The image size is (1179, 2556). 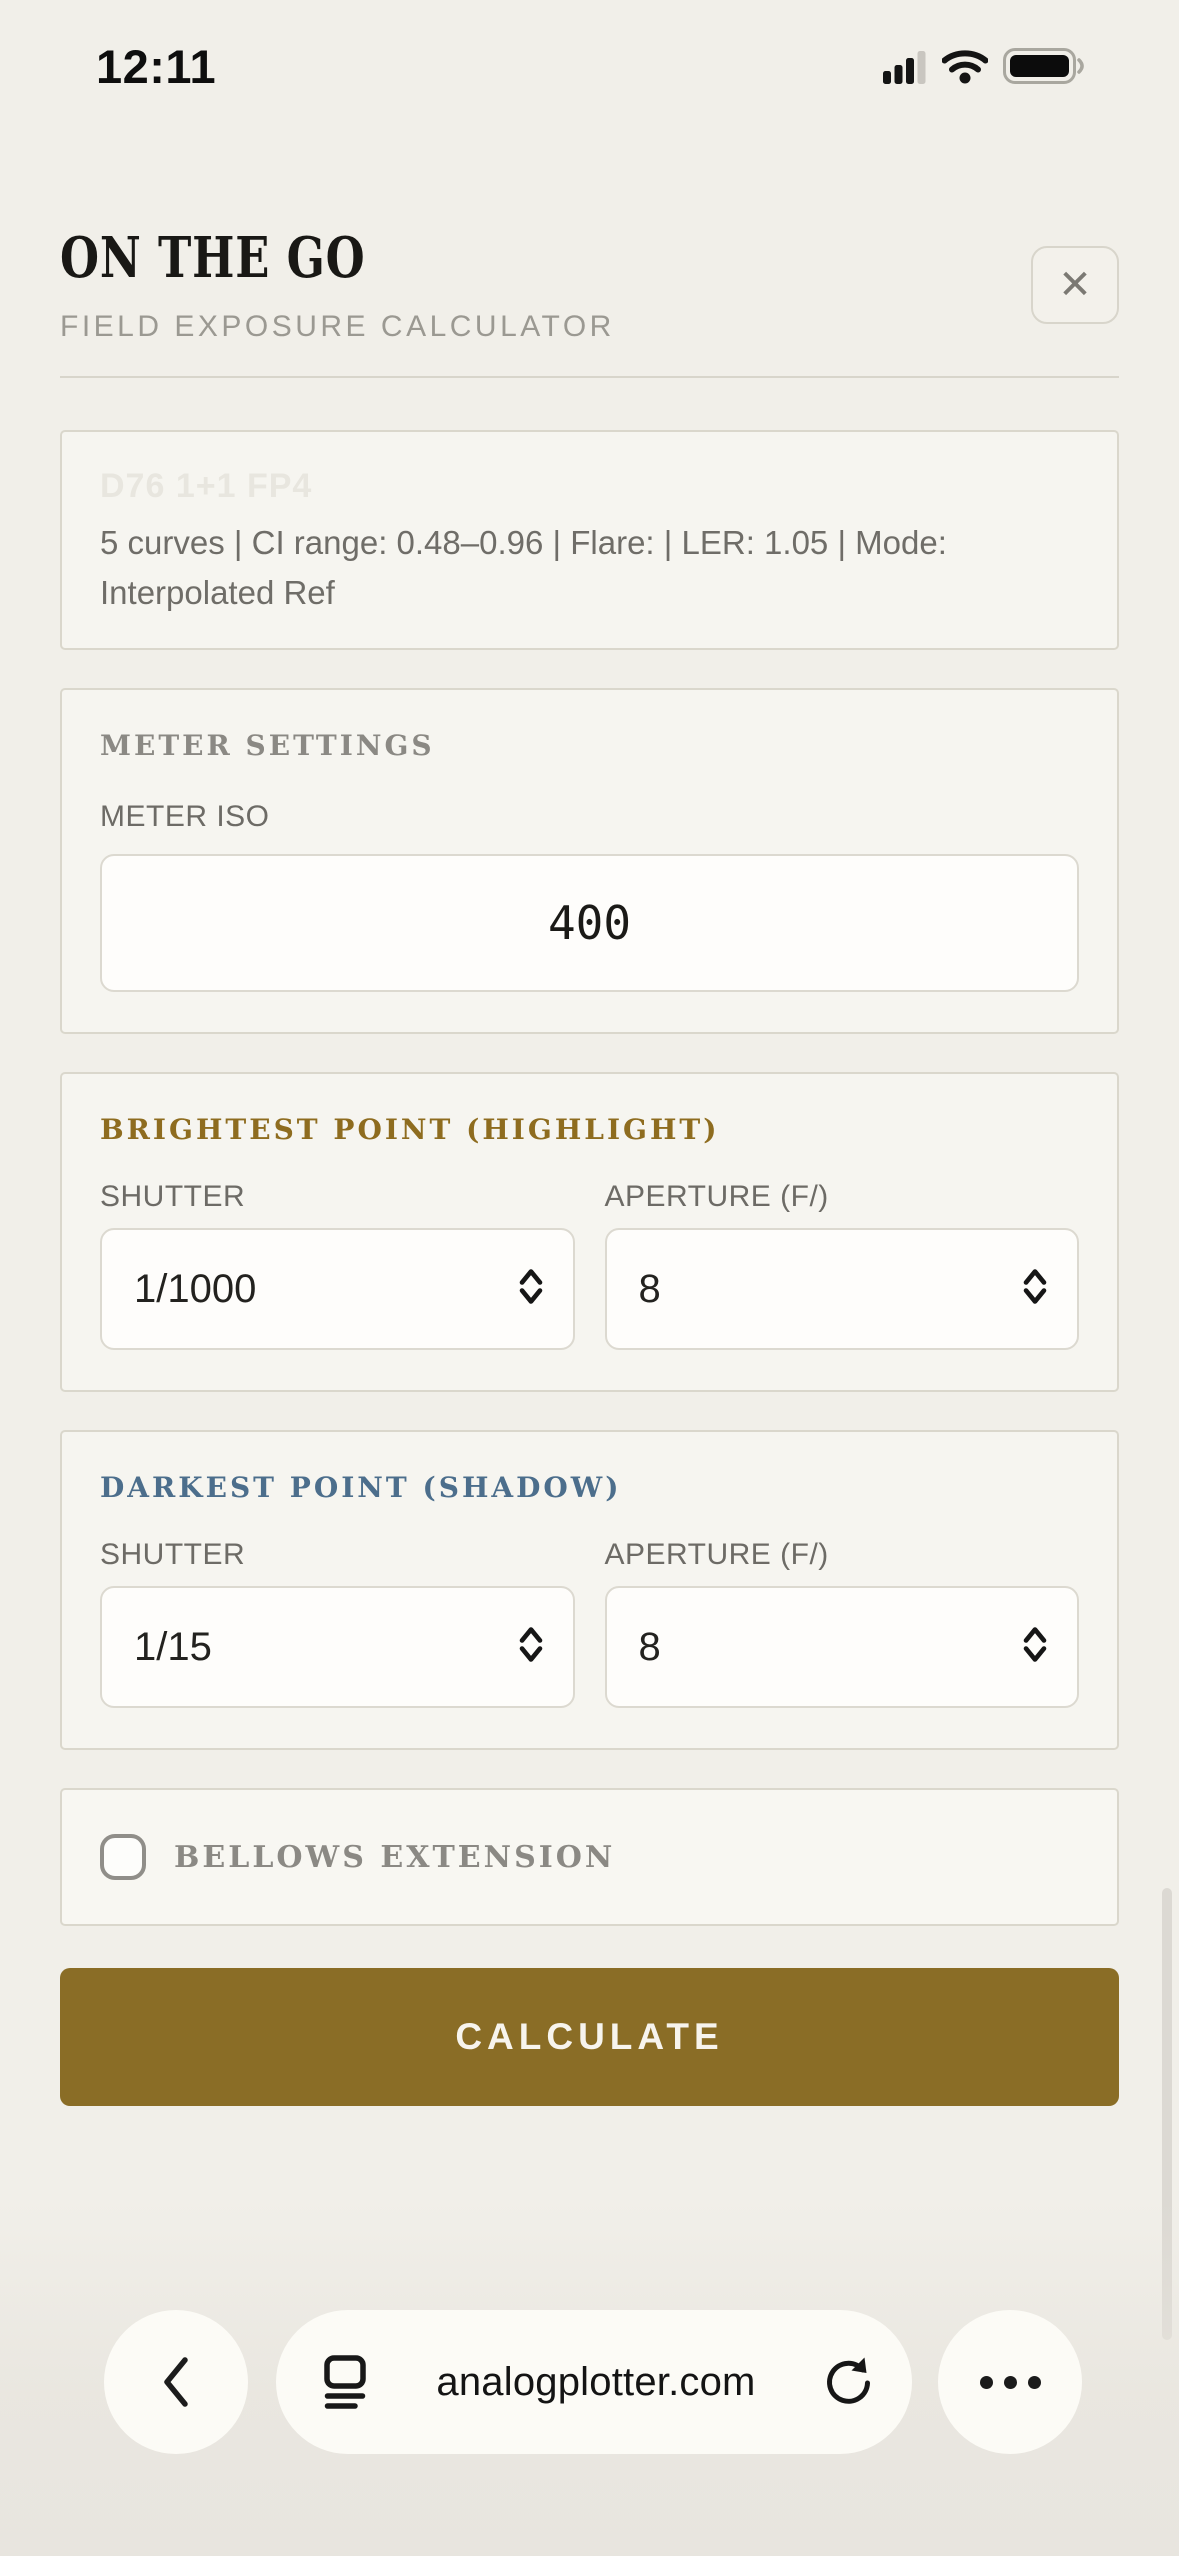 What do you see at coordinates (206, 486) in the screenshot?
I see `film-name: D76 1+1 FP4` at bounding box center [206, 486].